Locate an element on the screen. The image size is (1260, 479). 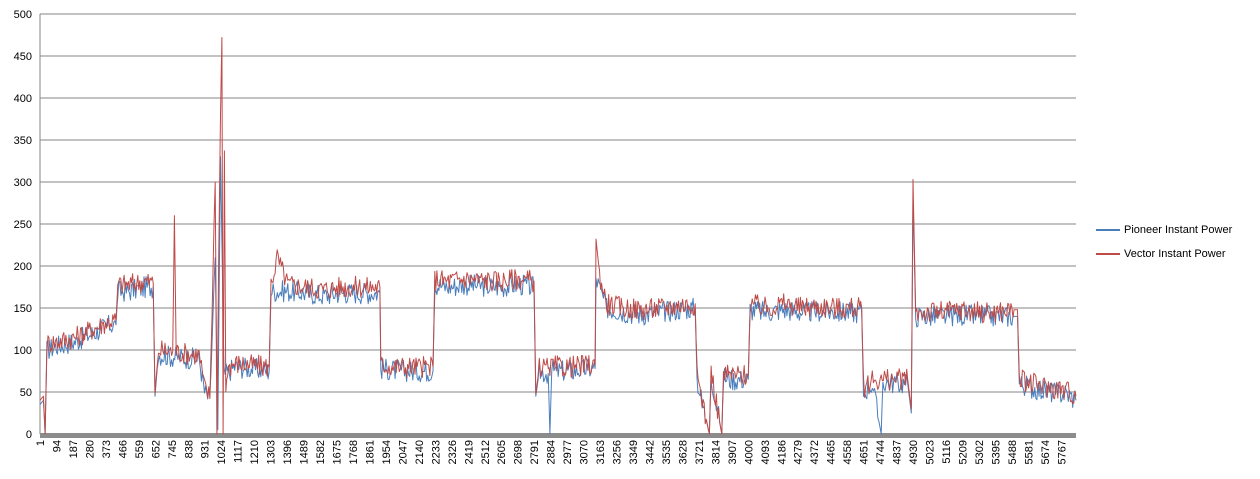
x-tick-label: 3163 is located at coordinates (601, 452).